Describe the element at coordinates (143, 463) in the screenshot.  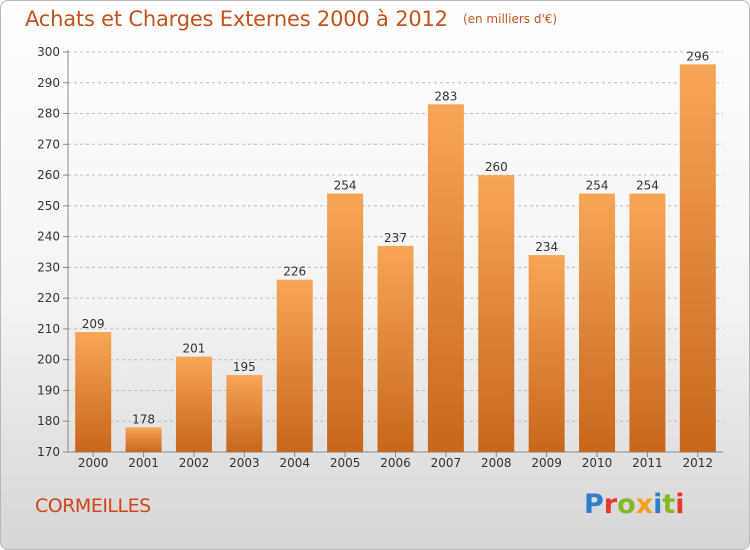
I see `x-tick-label: 2001` at that location.